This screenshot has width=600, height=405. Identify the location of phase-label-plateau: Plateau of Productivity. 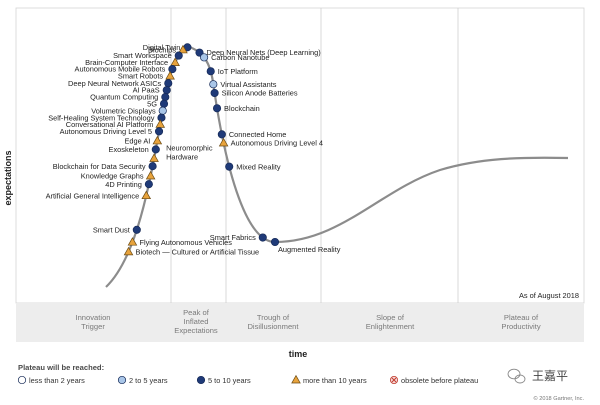
(520, 322).